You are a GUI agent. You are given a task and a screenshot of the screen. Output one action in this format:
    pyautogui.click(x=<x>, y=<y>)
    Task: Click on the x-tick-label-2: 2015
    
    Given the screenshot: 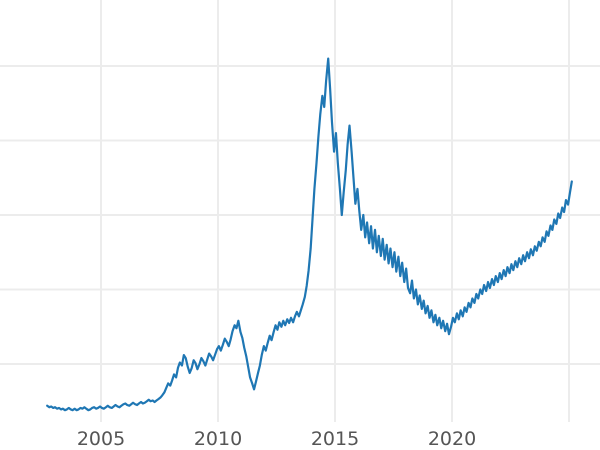 What is the action you would take?
    pyautogui.click(x=335, y=439)
    